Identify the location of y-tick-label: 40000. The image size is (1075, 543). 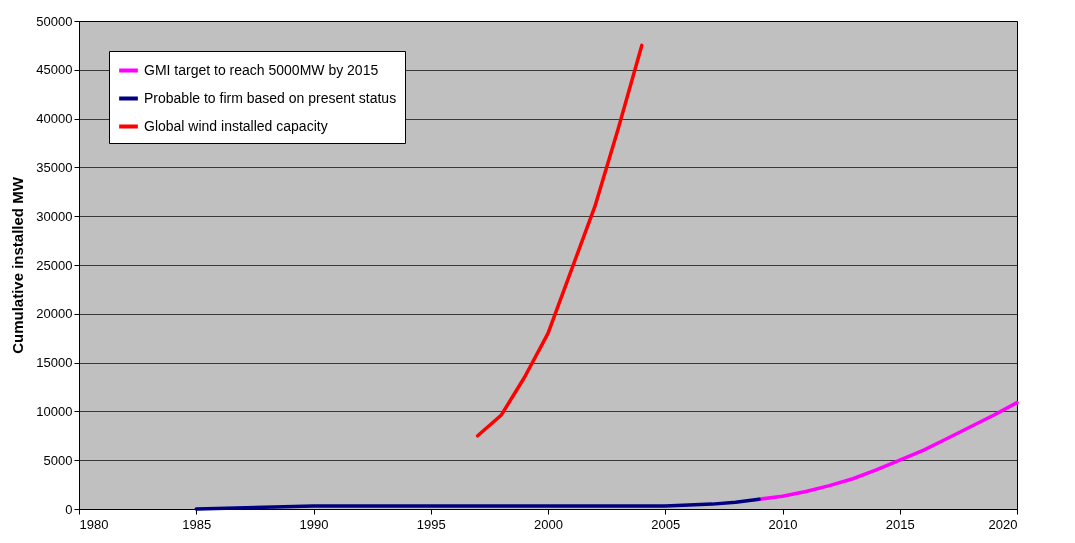
(54, 119).